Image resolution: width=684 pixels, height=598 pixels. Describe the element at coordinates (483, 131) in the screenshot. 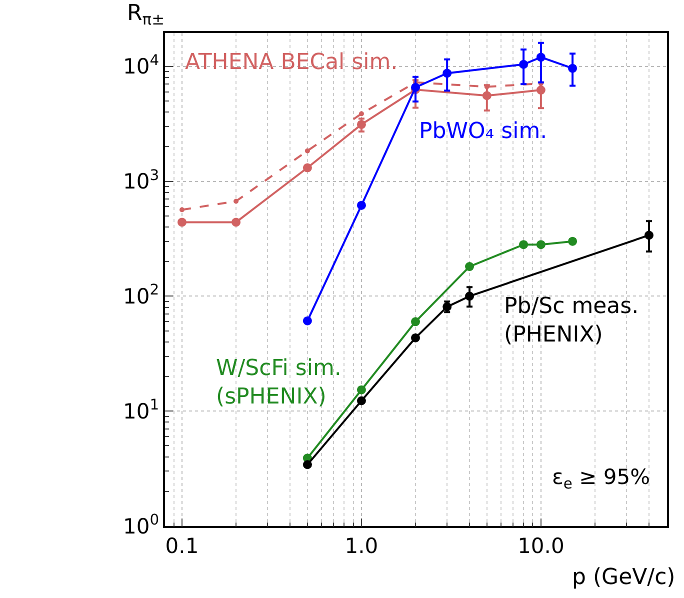

I see `series-label: PbWO₄ sim.` at that location.